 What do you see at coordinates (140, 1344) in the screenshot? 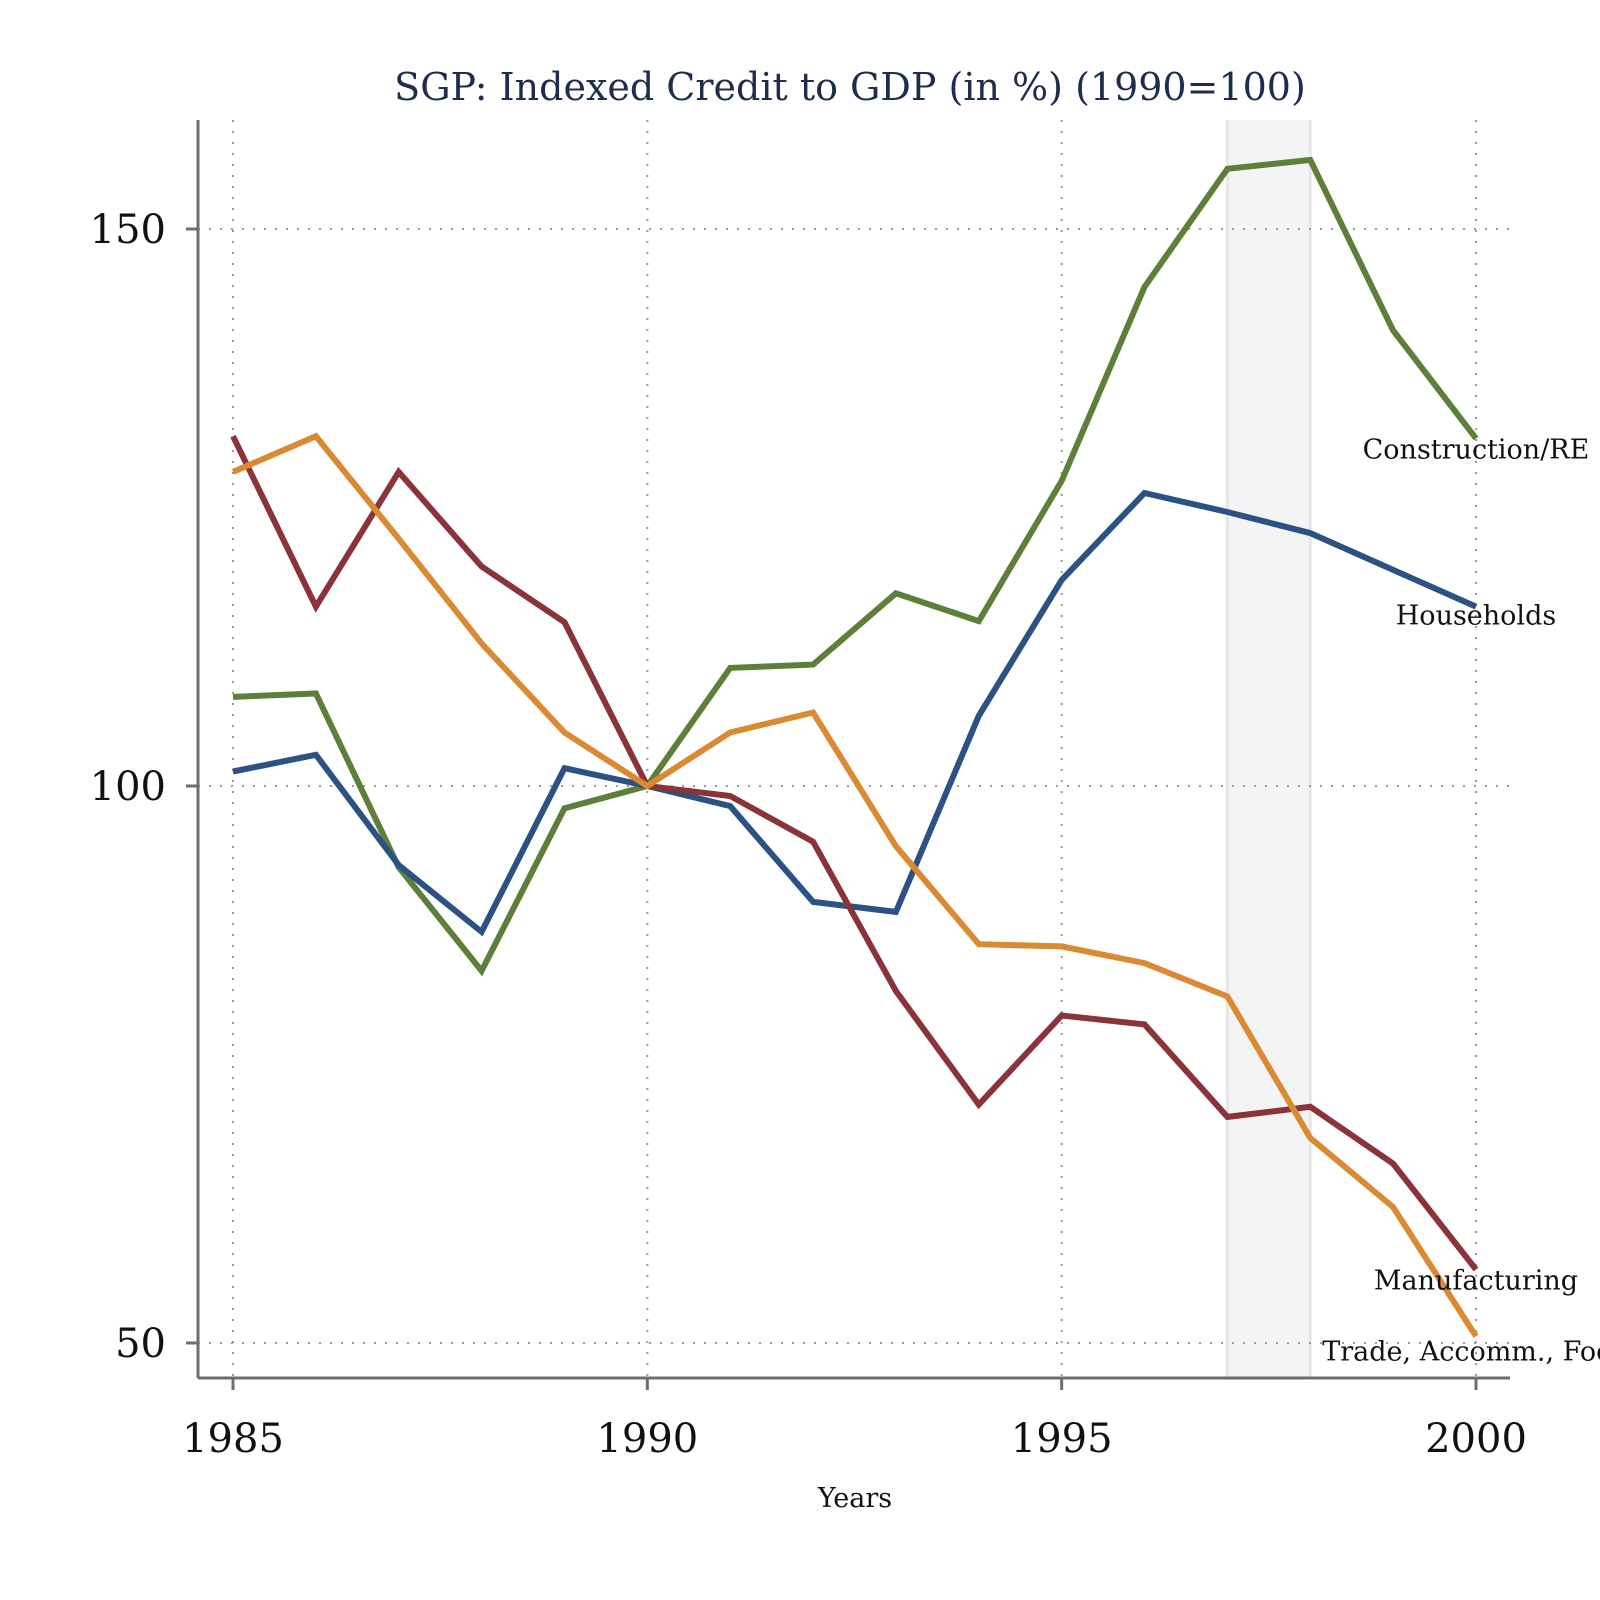
I see `y-tick-label-50: 50` at bounding box center [140, 1344].